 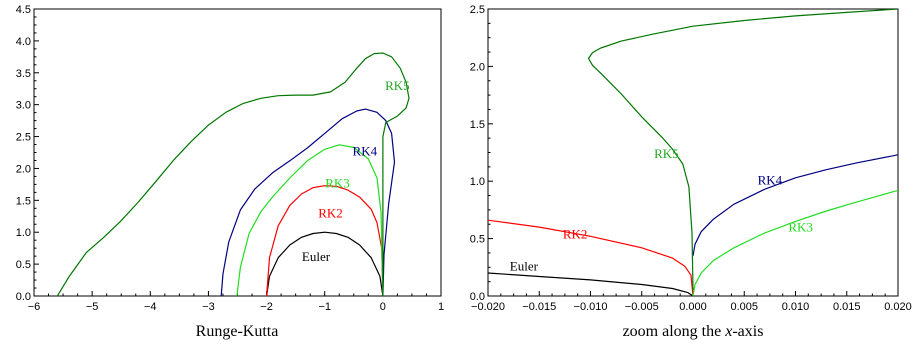 I want to click on y-tick-label: 3.5, so click(x=23, y=74).